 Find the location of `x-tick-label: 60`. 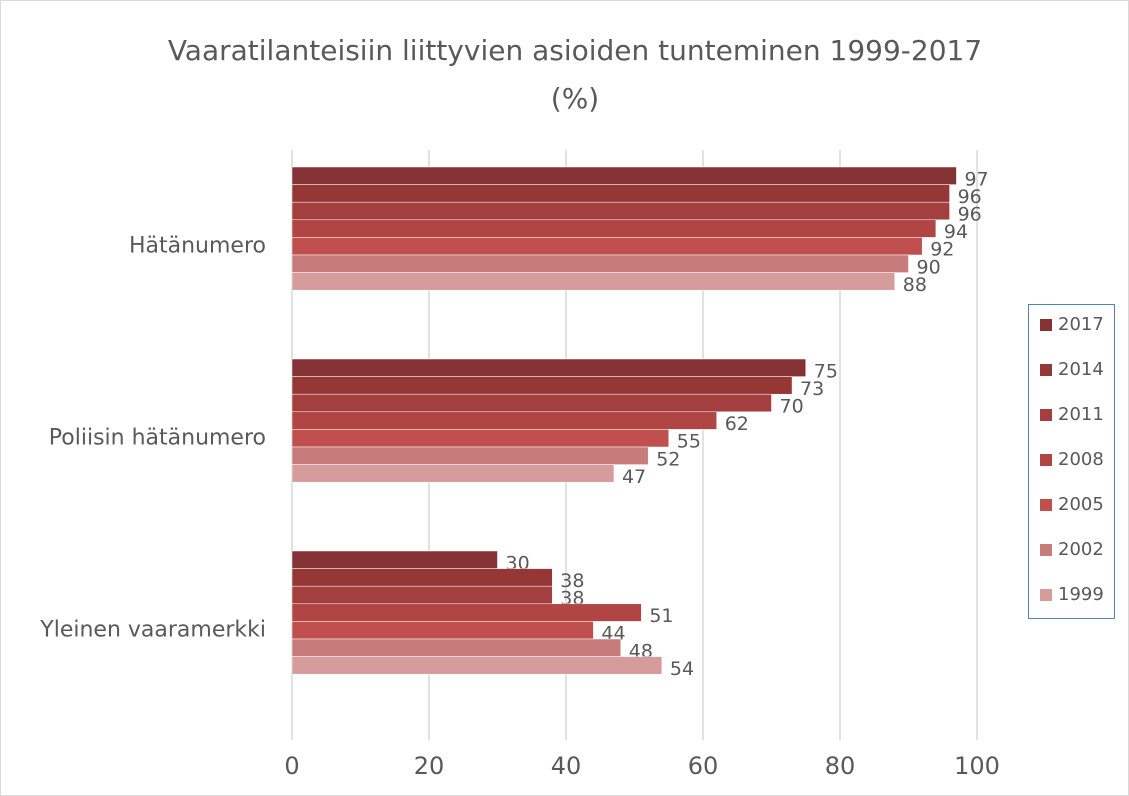

x-tick-label: 60 is located at coordinates (703, 766).